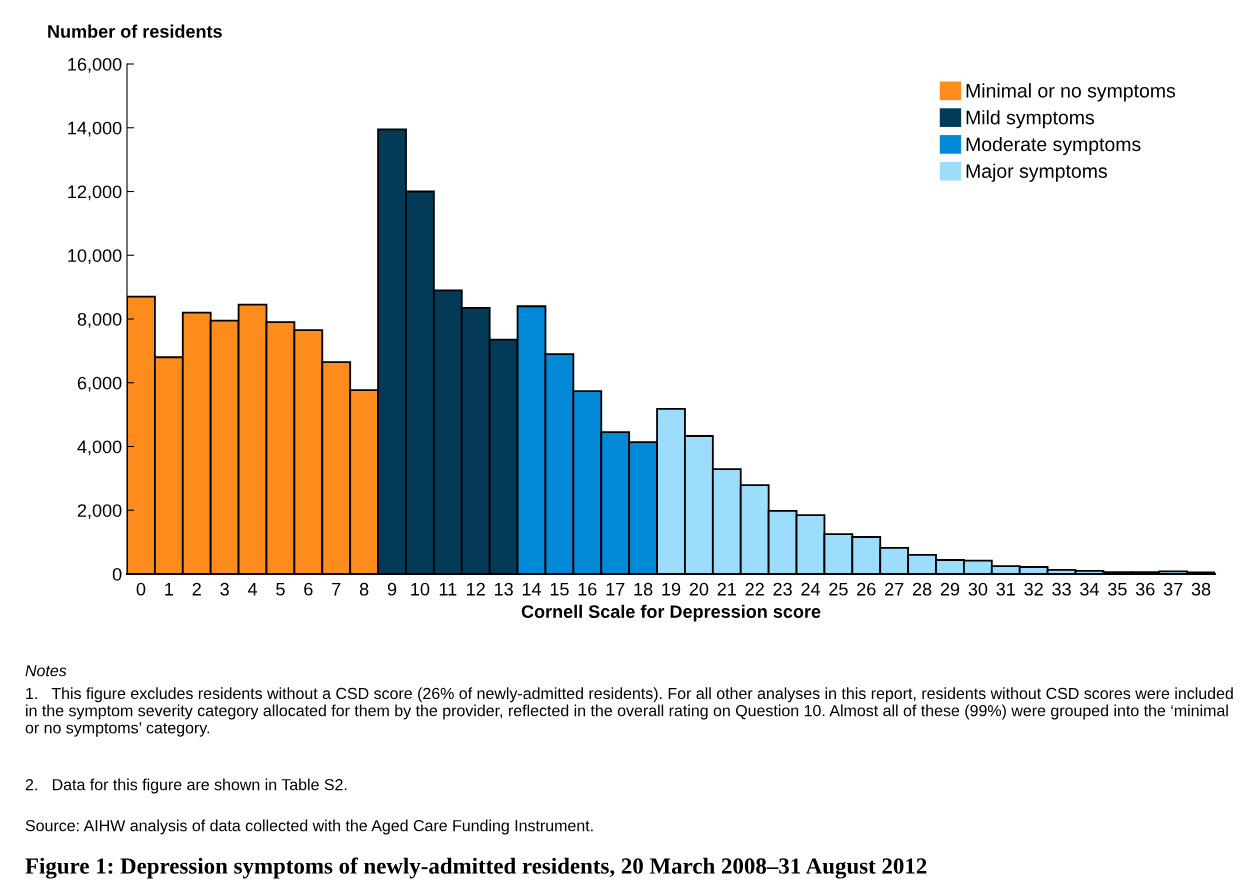 The width and height of the screenshot is (1247, 881). I want to click on x-tick-label: 14, so click(532, 589).